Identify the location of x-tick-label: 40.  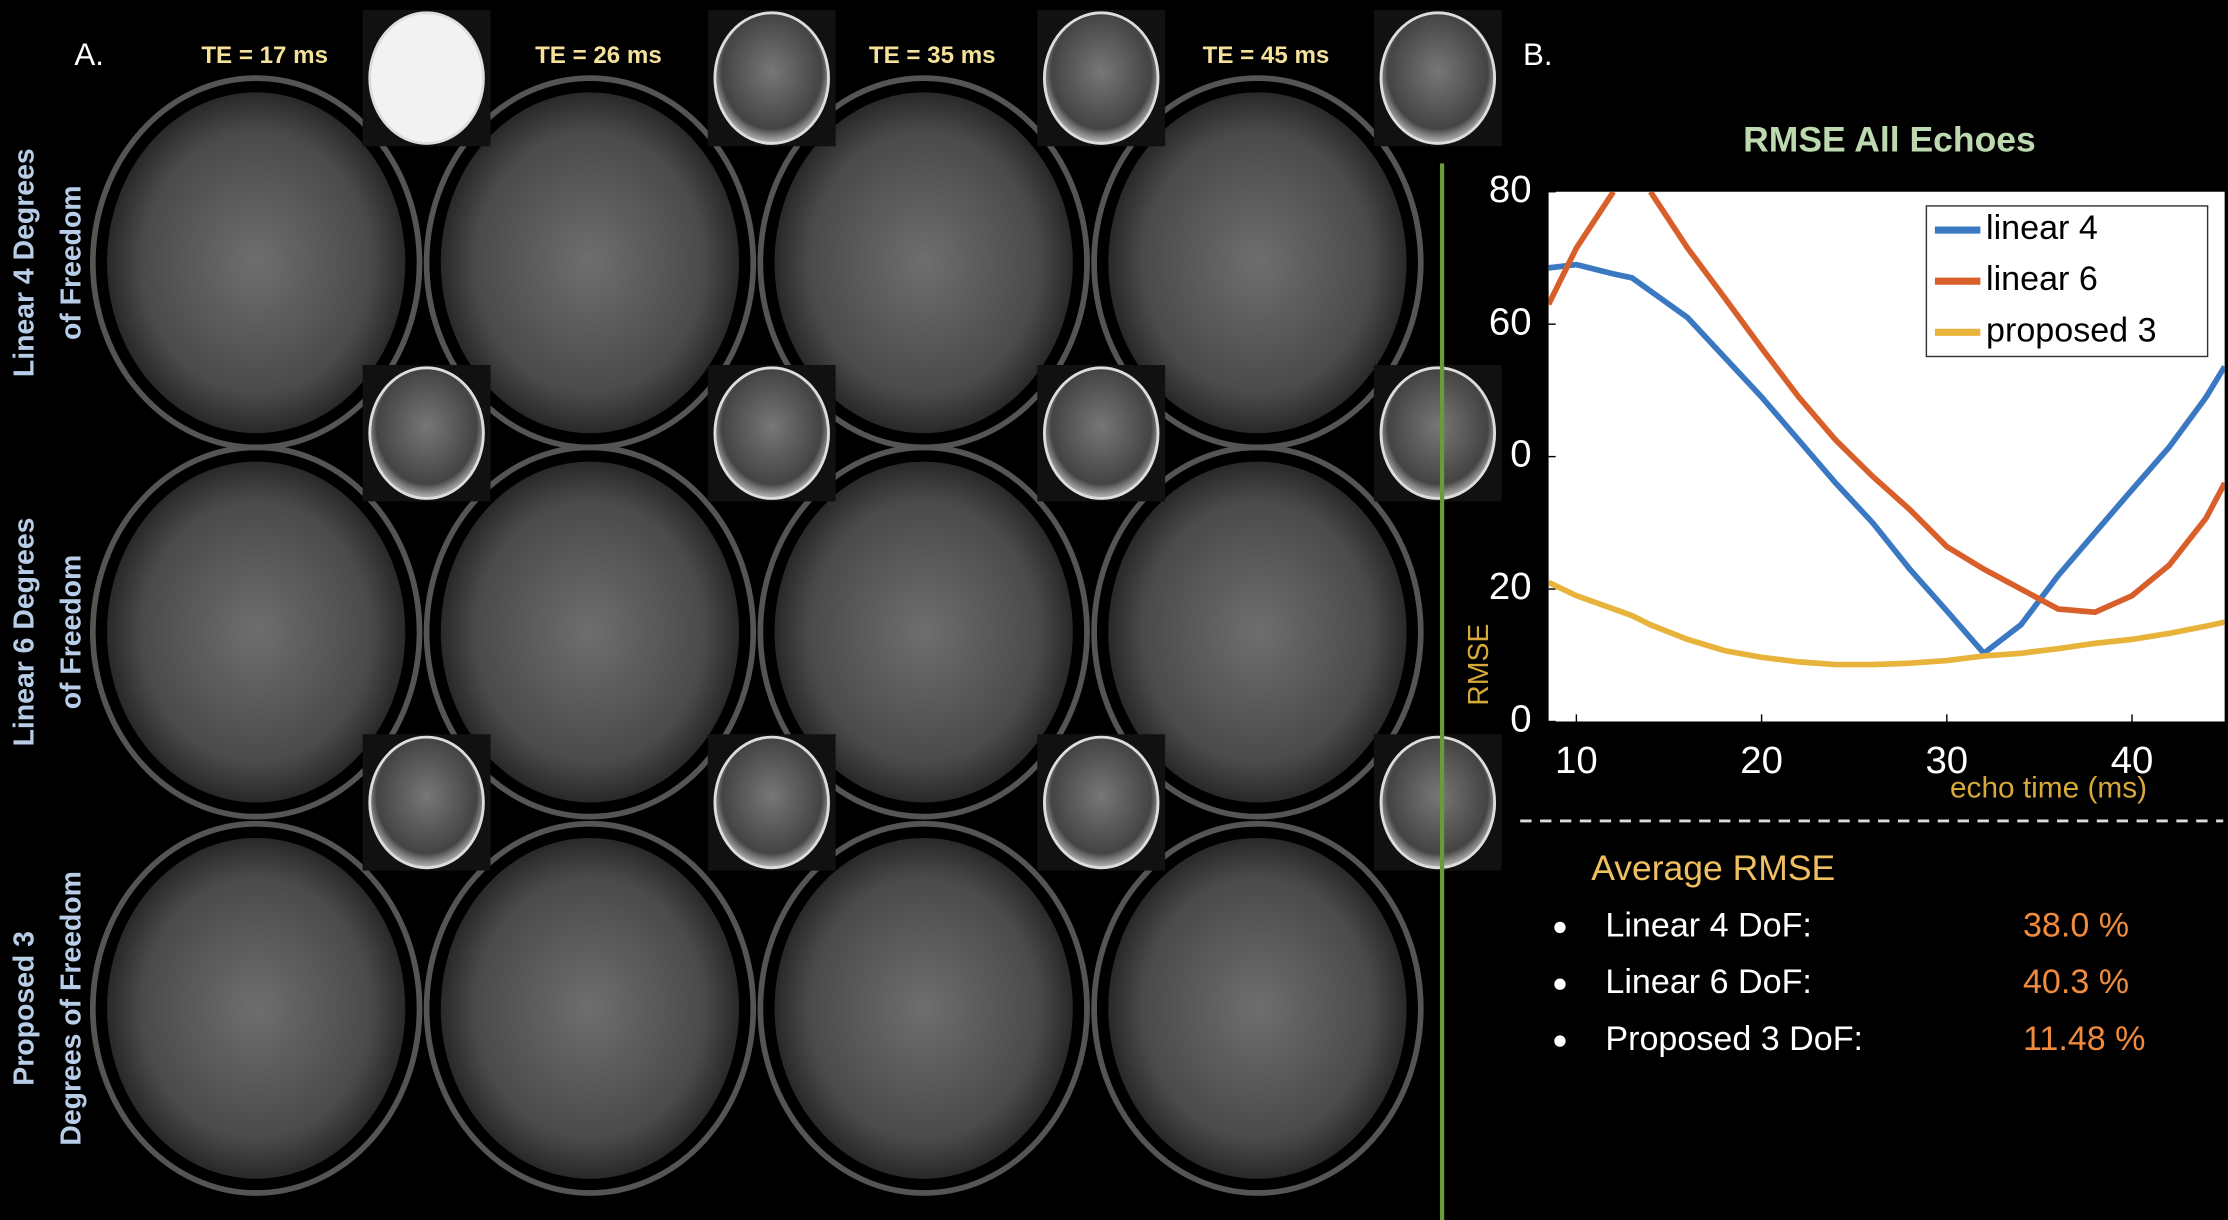
(2132, 760).